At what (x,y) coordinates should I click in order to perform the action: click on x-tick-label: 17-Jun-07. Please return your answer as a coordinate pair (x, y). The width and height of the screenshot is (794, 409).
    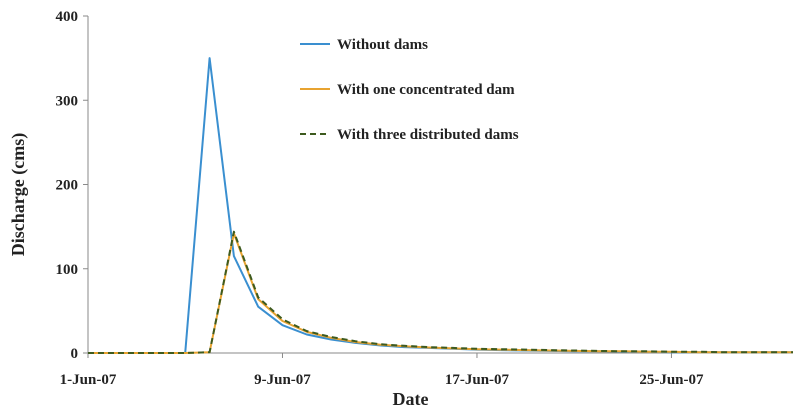
    Looking at the image, I should click on (477, 380).